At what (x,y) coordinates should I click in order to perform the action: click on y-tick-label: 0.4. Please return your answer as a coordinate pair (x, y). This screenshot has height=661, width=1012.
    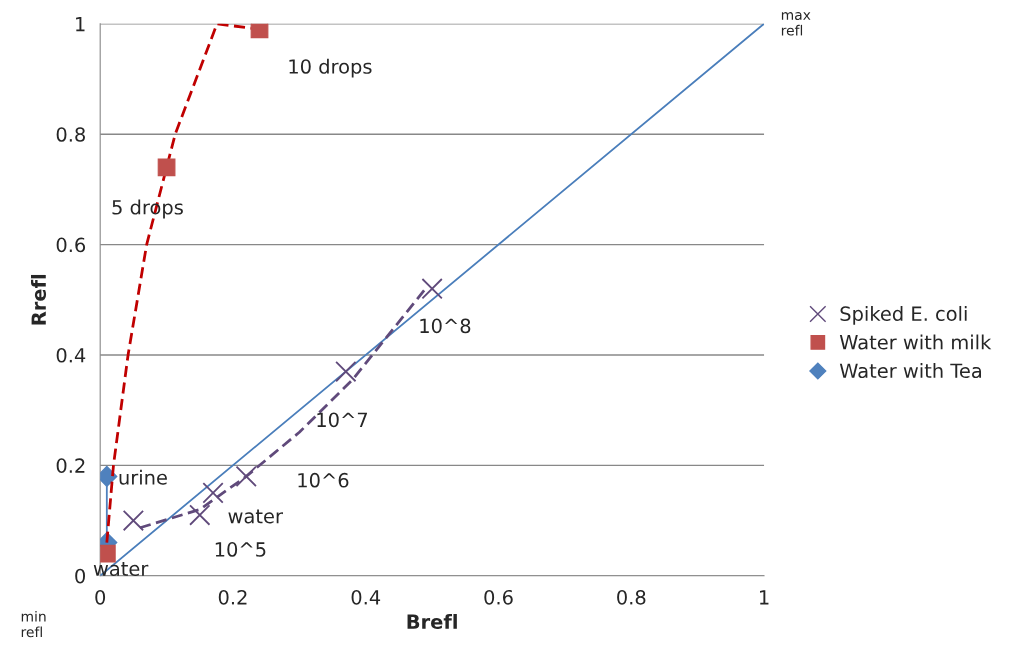
    Looking at the image, I should click on (71, 355).